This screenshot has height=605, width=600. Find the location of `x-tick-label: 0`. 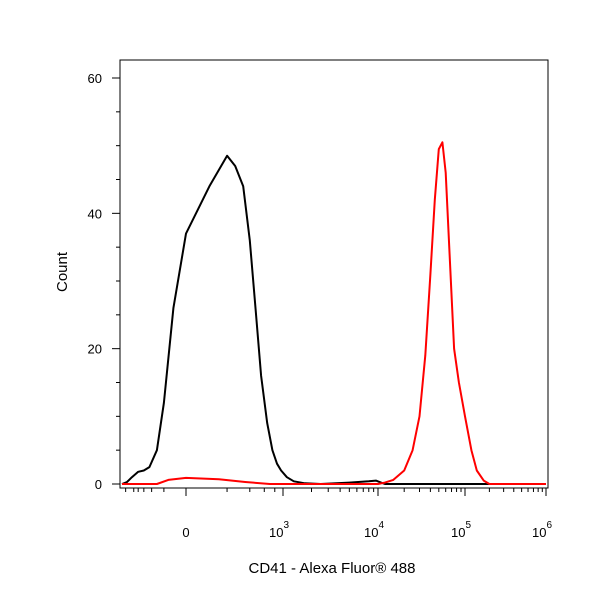

x-tick-label: 0 is located at coordinates (185, 532).